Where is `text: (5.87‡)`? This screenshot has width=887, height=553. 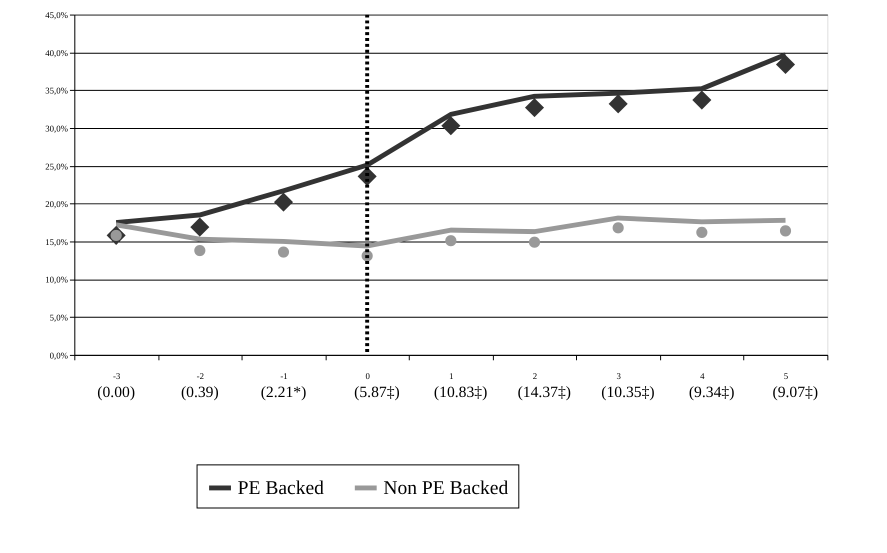 text: (5.87‡) is located at coordinates (377, 392).